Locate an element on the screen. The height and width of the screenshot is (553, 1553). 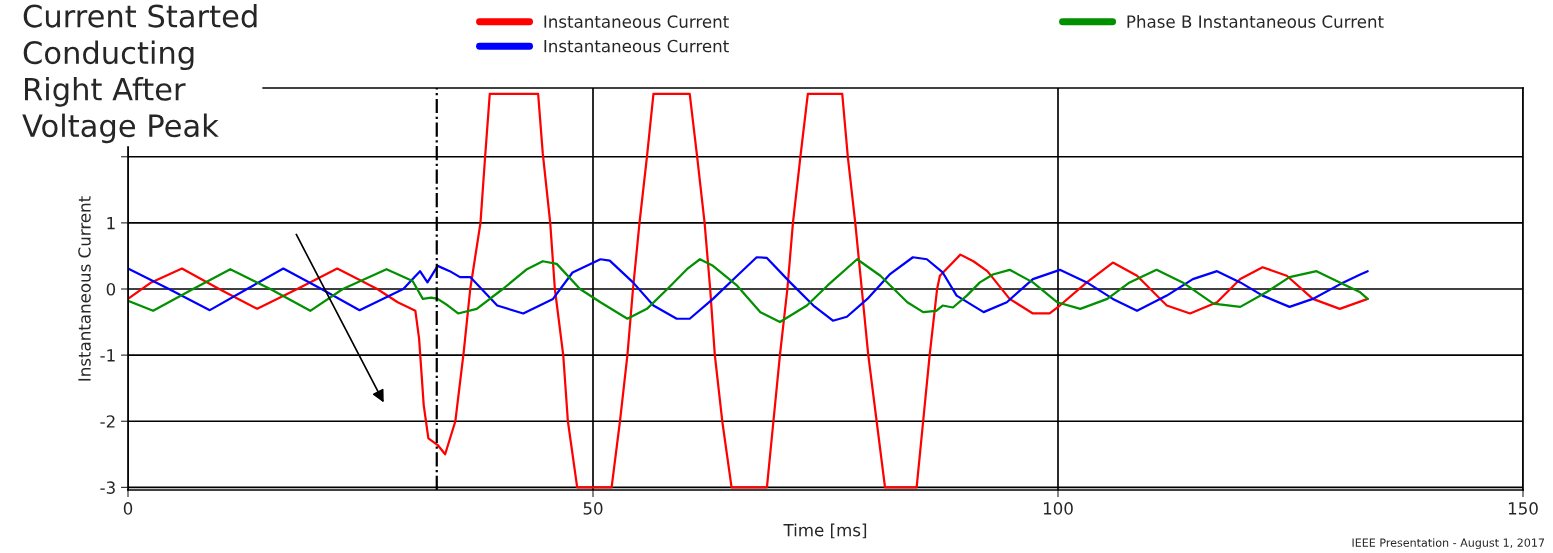
legend-label: Phase B Instantaneous Current is located at coordinates (1255, 21).